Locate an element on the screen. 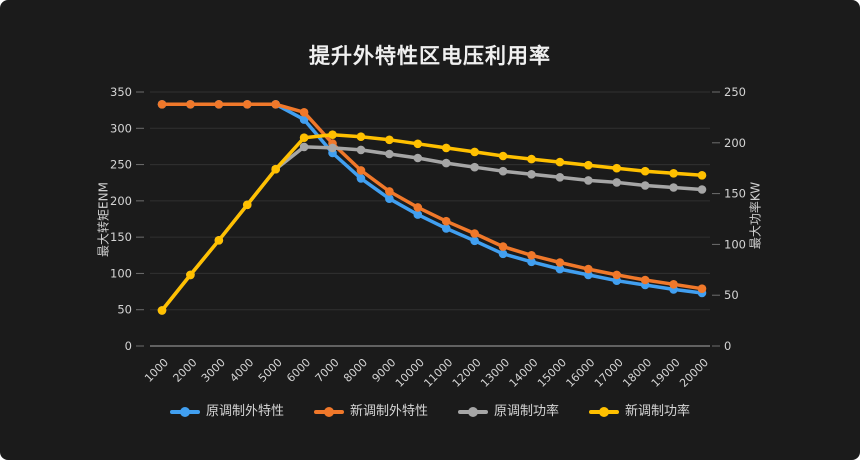 The width and height of the screenshot is (860, 460). x-axis-tick-label: 4000 is located at coordinates (241, 370).